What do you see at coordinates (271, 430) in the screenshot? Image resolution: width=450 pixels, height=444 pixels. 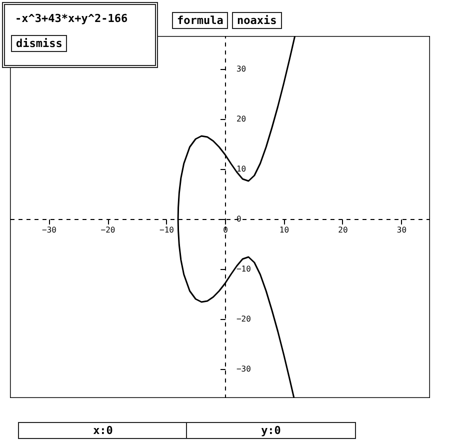 I see `text: y:0` at bounding box center [271, 430].